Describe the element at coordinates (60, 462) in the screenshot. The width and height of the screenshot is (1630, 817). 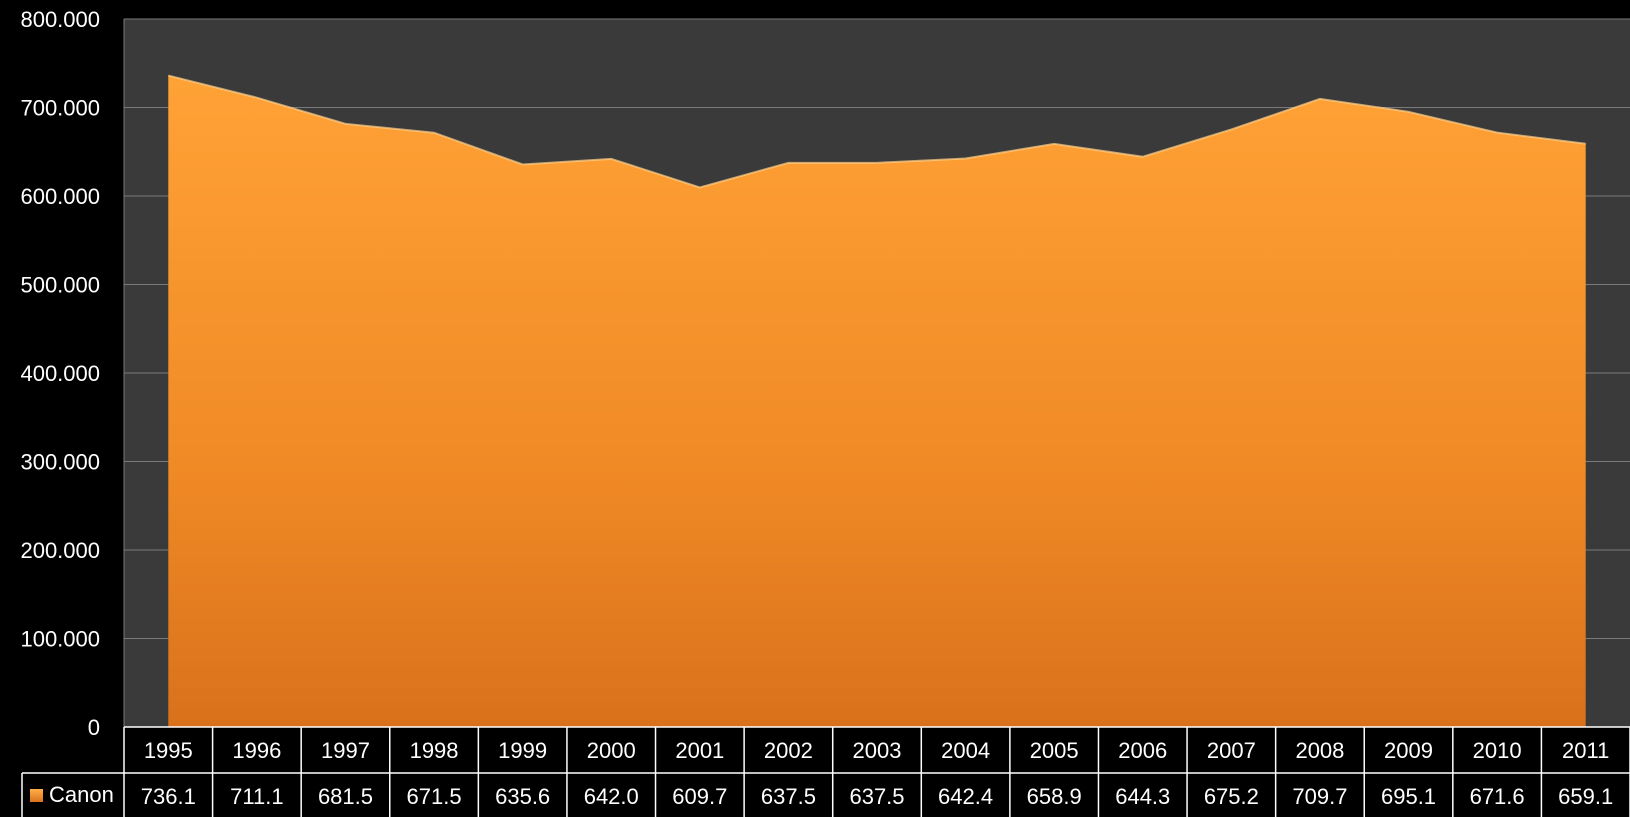
I see `y-tick-label: 300.000` at that location.